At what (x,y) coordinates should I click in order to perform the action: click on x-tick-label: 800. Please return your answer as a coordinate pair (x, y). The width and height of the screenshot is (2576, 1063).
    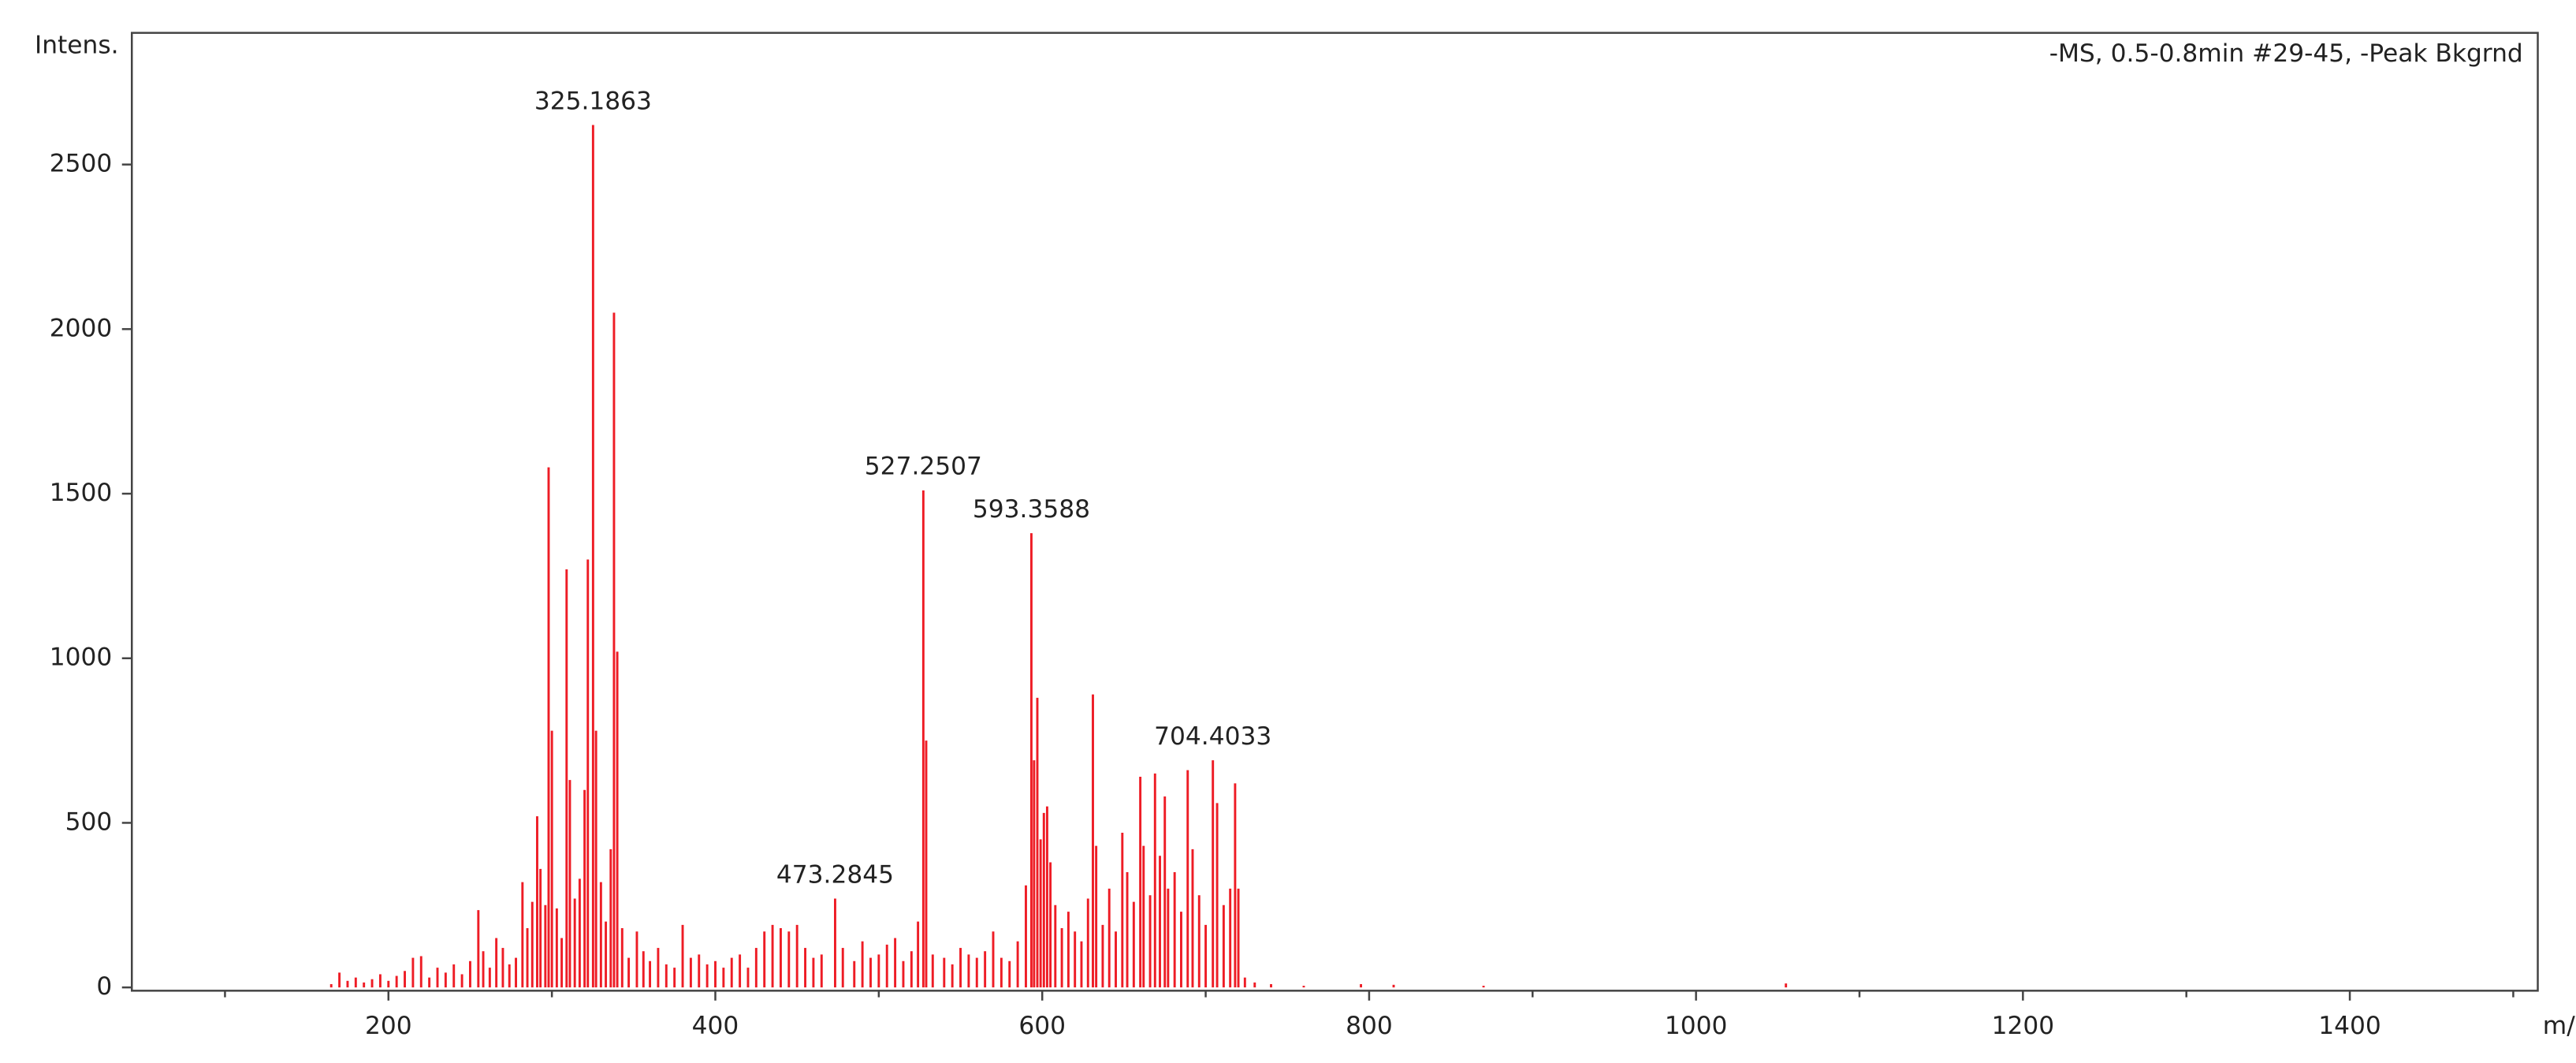
    Looking at the image, I should click on (1369, 1026).